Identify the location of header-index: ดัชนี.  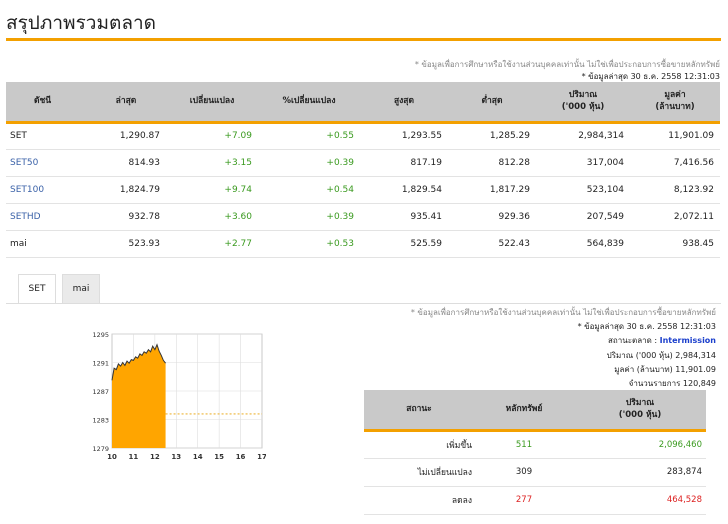
(46, 103).